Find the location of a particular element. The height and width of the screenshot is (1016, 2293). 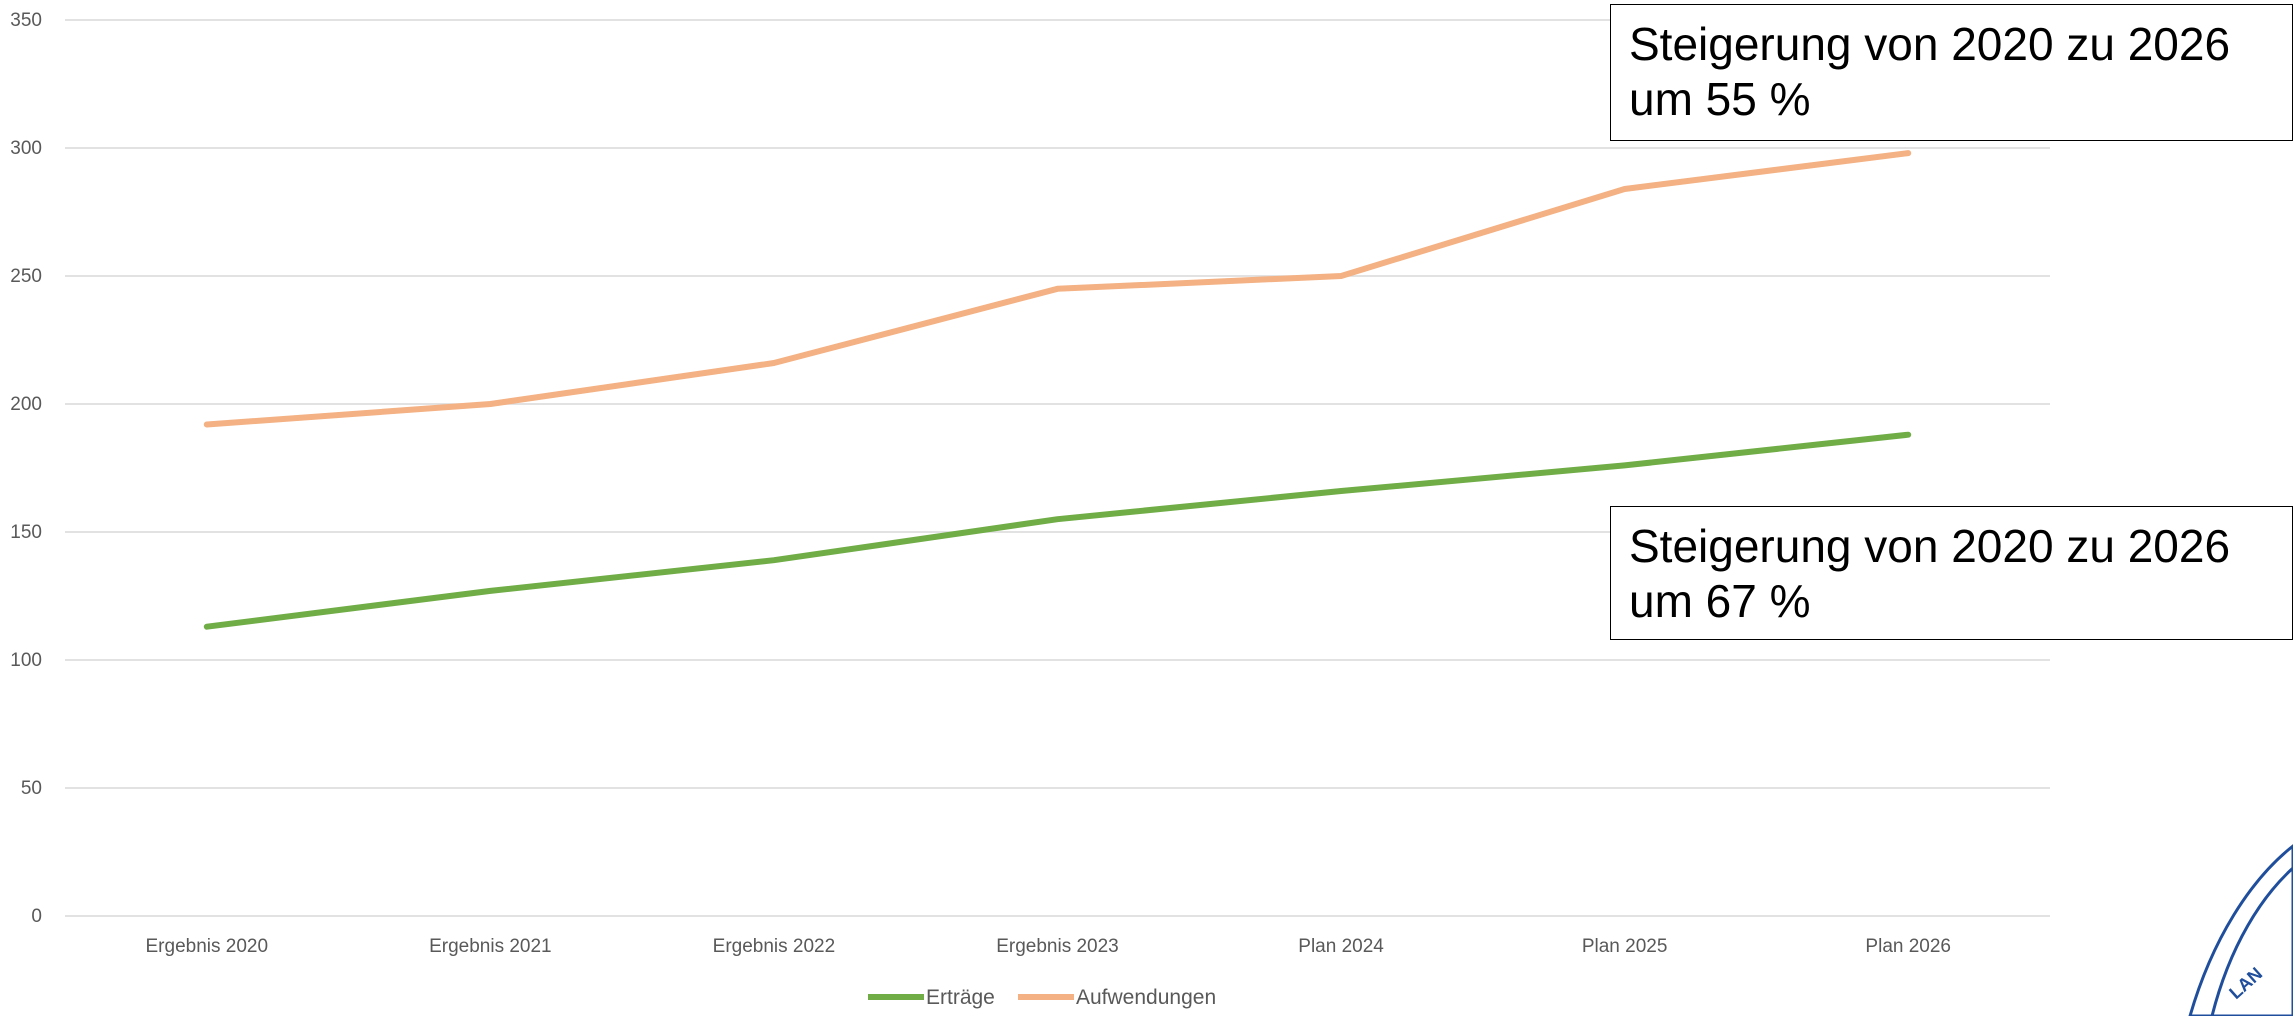

legend-label: Aufwendungen is located at coordinates (1146, 997).